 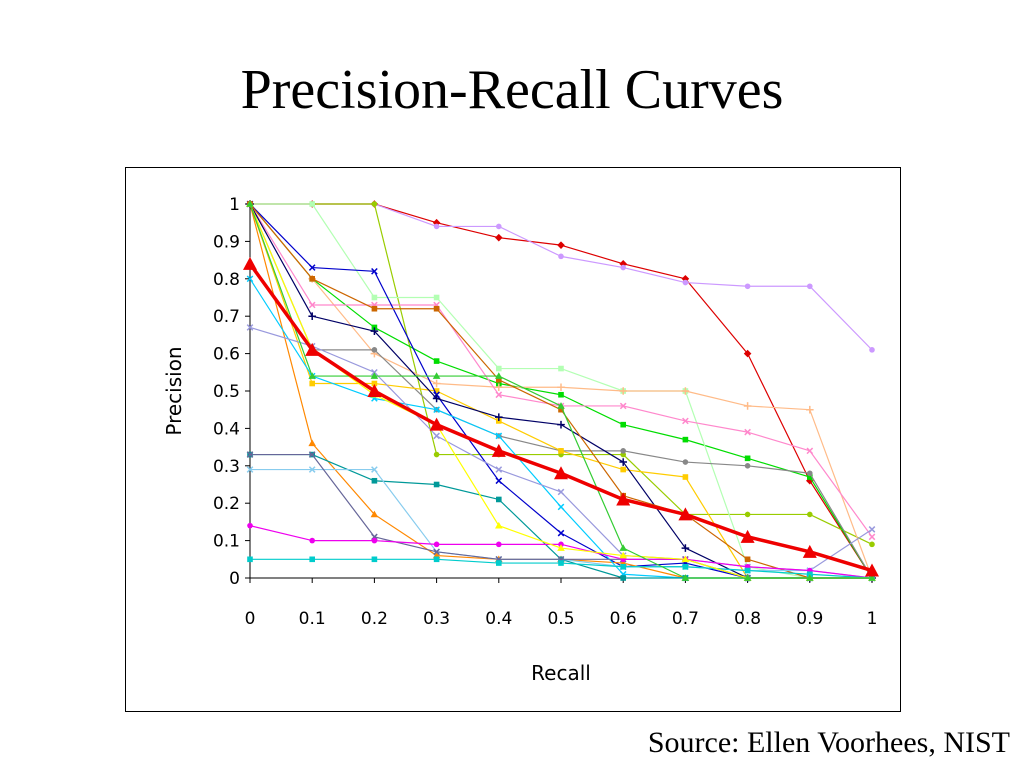 I want to click on x-tick-label: 0.7, so click(x=685, y=619).